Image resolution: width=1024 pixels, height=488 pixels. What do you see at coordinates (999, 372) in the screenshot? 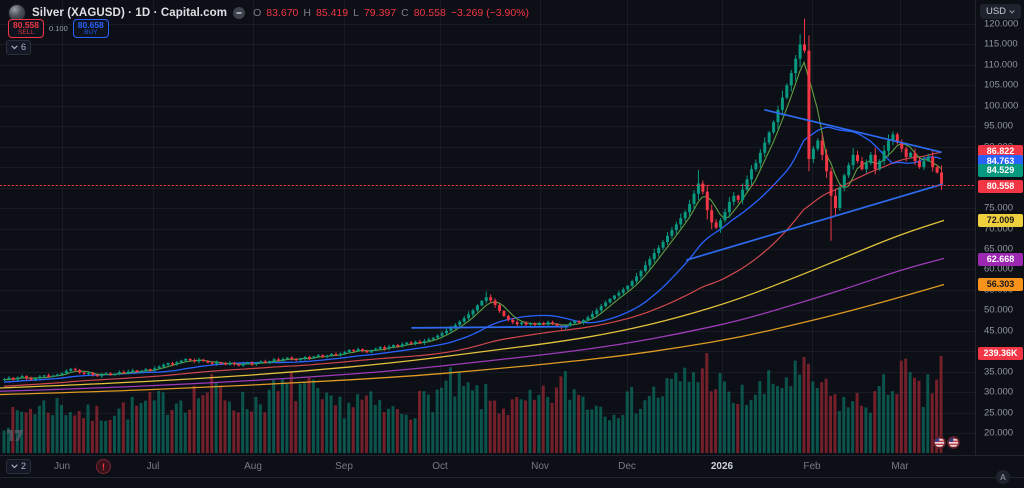
I see `price-tick-label: 35.000` at bounding box center [999, 372].